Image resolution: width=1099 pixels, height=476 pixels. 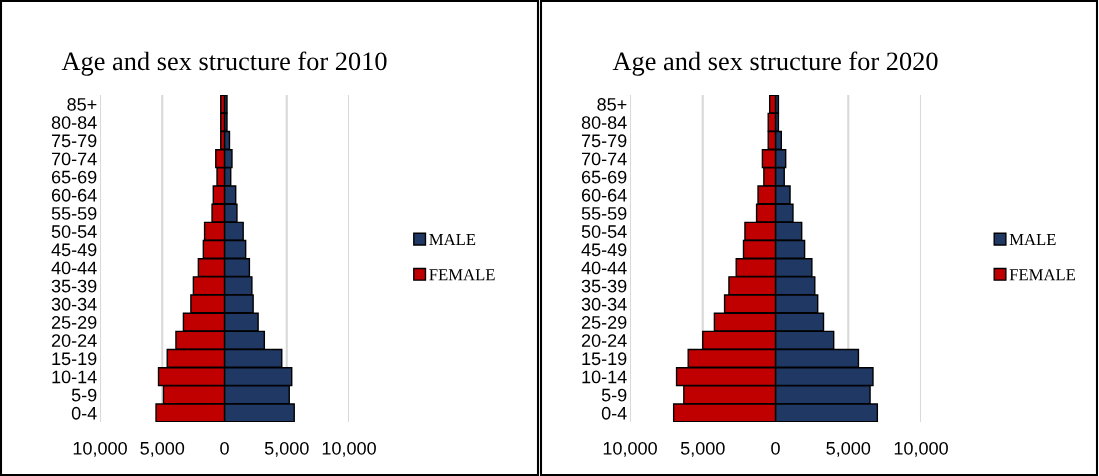 I want to click on chart-title: Age and sex structure for 2010, so click(x=224, y=63).